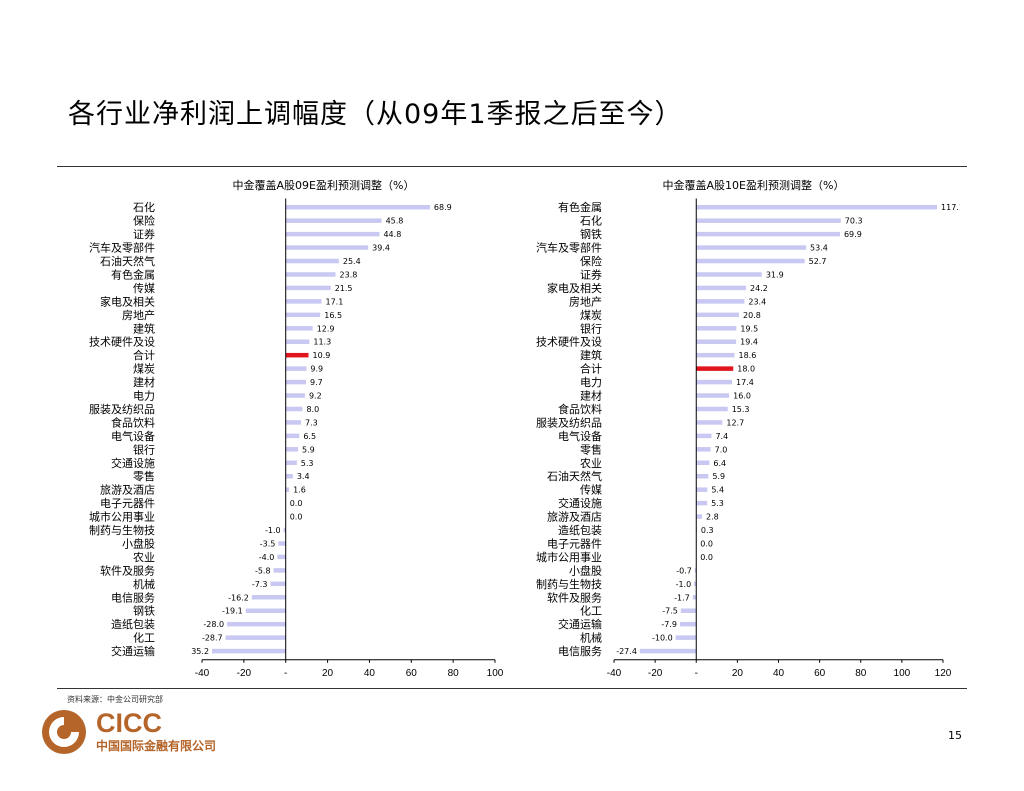  I want to click on value-label: 10.9, so click(322, 355).